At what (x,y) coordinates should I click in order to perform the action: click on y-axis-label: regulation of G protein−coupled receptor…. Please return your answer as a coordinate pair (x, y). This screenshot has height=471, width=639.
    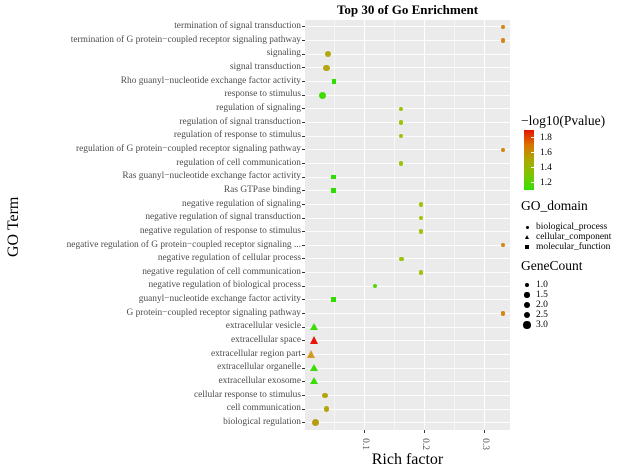
    Looking at the image, I should click on (188, 148).